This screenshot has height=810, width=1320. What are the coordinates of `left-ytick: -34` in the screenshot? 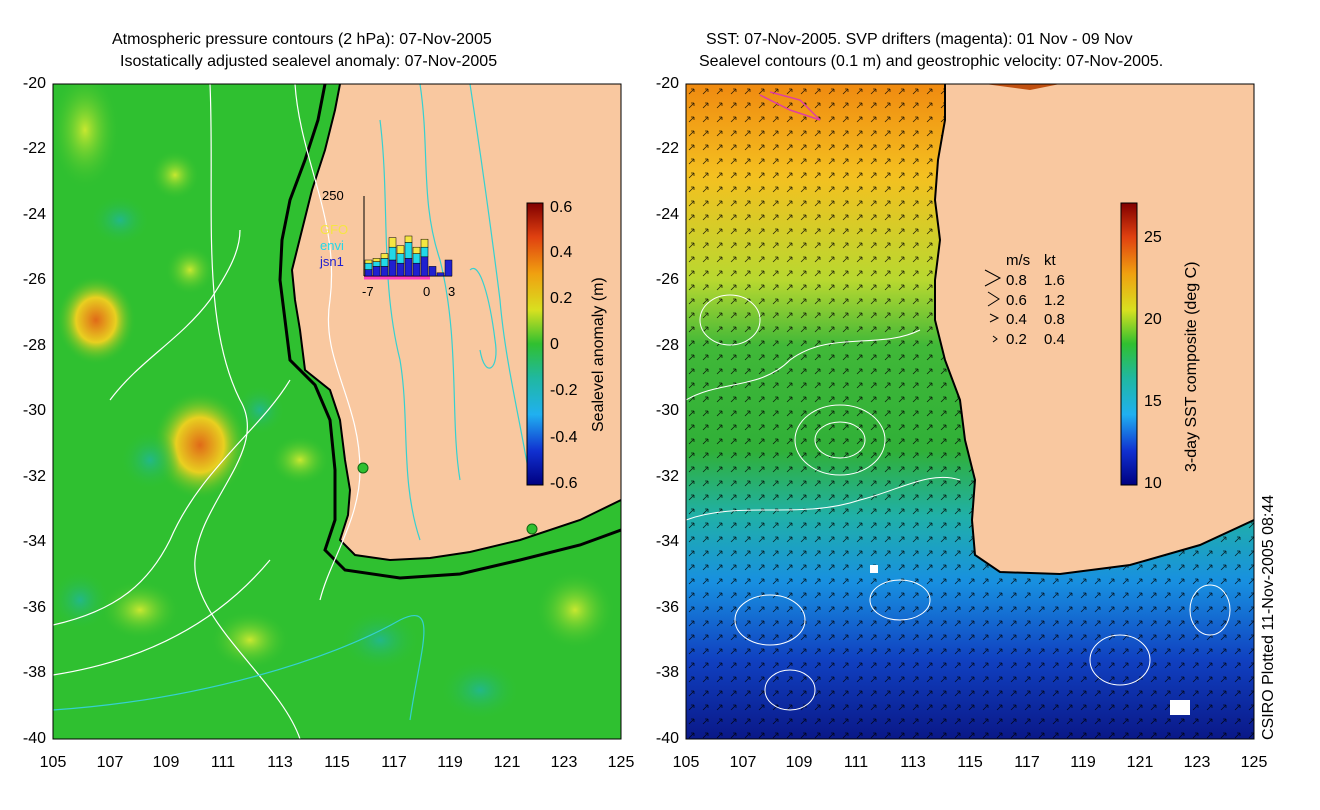 It's located at (34, 541).